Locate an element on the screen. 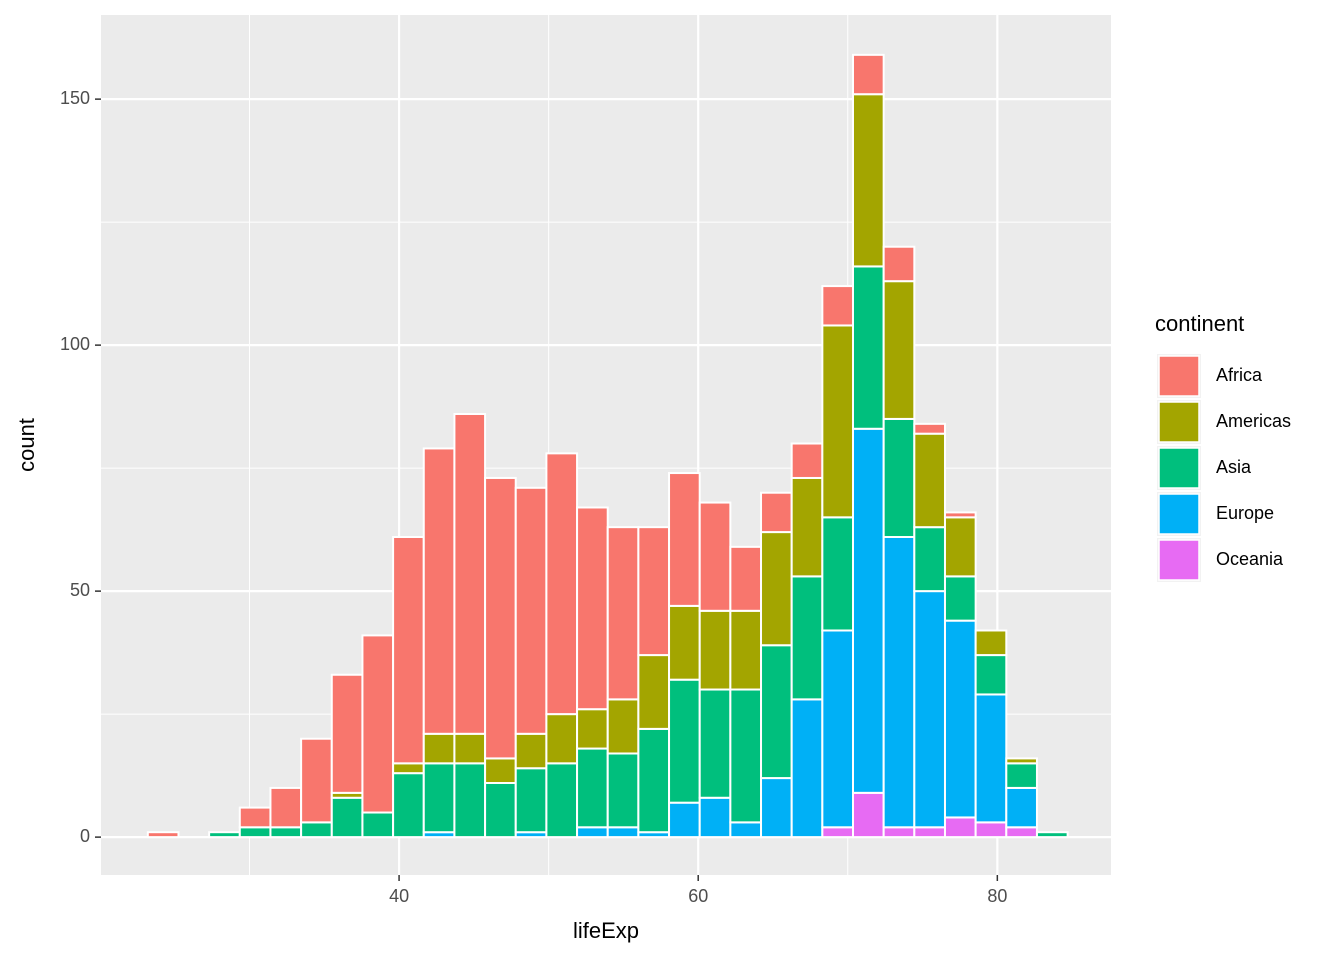 This screenshot has height=960, width=1344. y-tick-label: 0 is located at coordinates (85, 836).